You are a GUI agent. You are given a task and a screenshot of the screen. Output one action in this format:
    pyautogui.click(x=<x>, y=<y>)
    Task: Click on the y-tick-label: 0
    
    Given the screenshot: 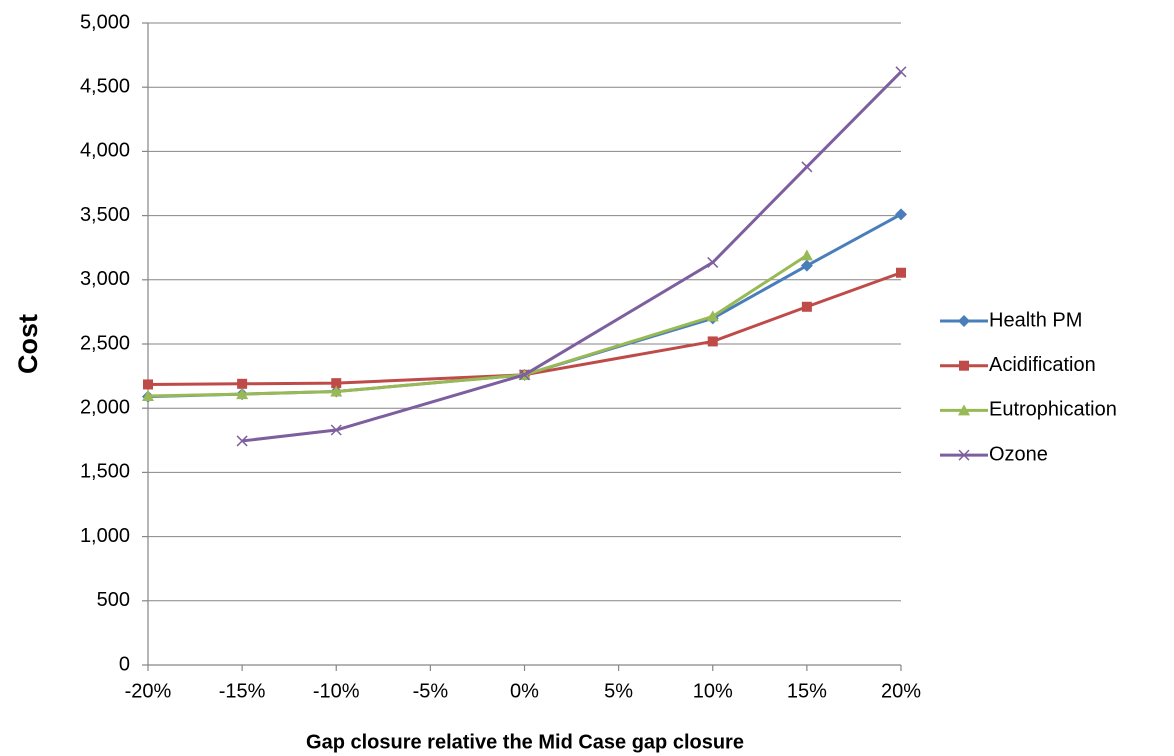 What is the action you would take?
    pyautogui.click(x=124, y=664)
    